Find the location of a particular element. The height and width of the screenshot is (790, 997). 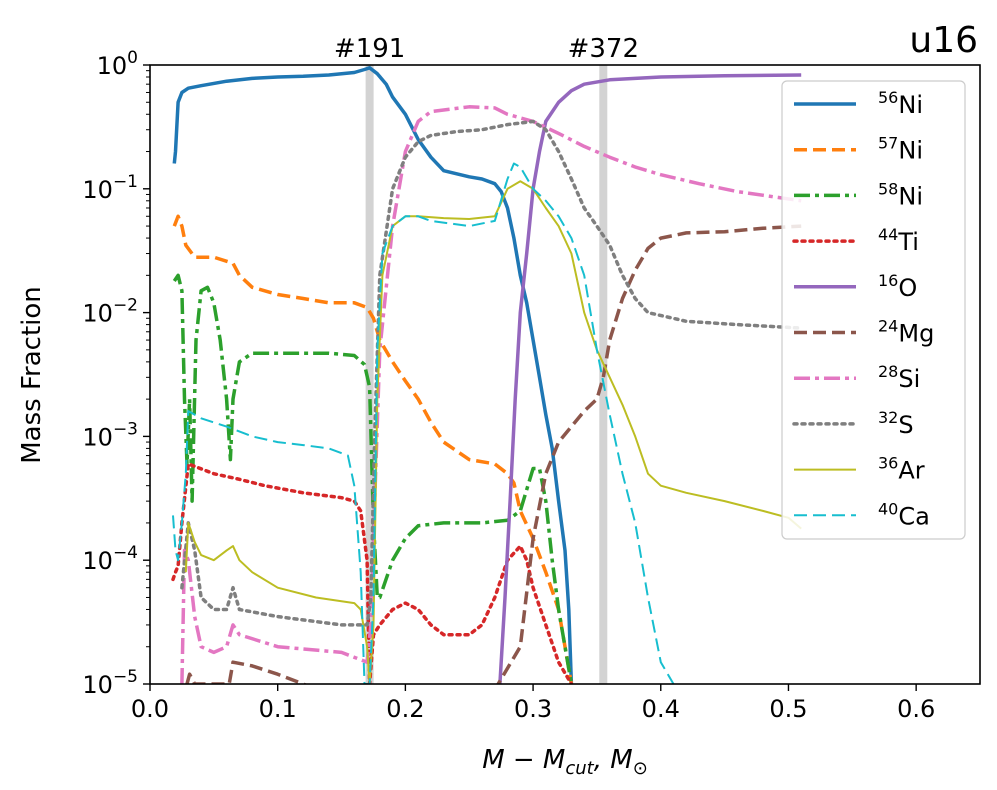

legend-label-28Si: 28Si is located at coordinates (899, 377).